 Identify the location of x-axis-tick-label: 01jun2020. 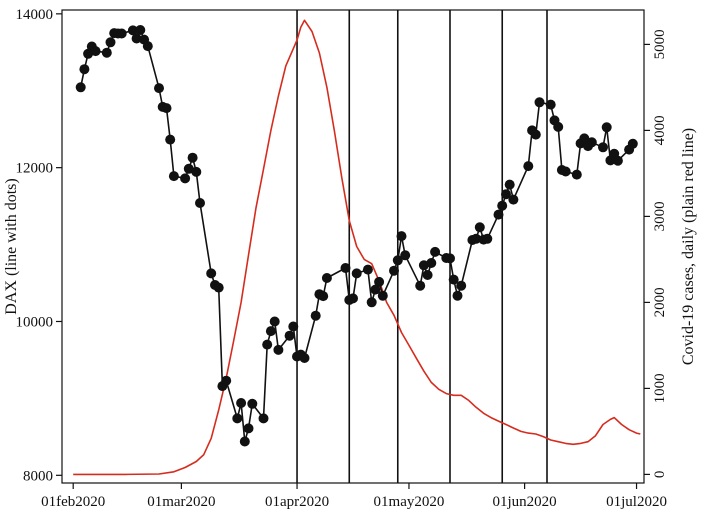
(525, 502).